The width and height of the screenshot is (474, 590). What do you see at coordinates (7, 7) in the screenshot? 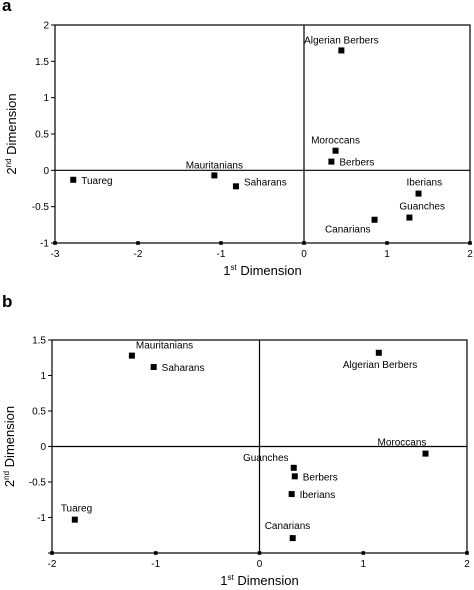
I see `panel-letter: a` at bounding box center [7, 7].